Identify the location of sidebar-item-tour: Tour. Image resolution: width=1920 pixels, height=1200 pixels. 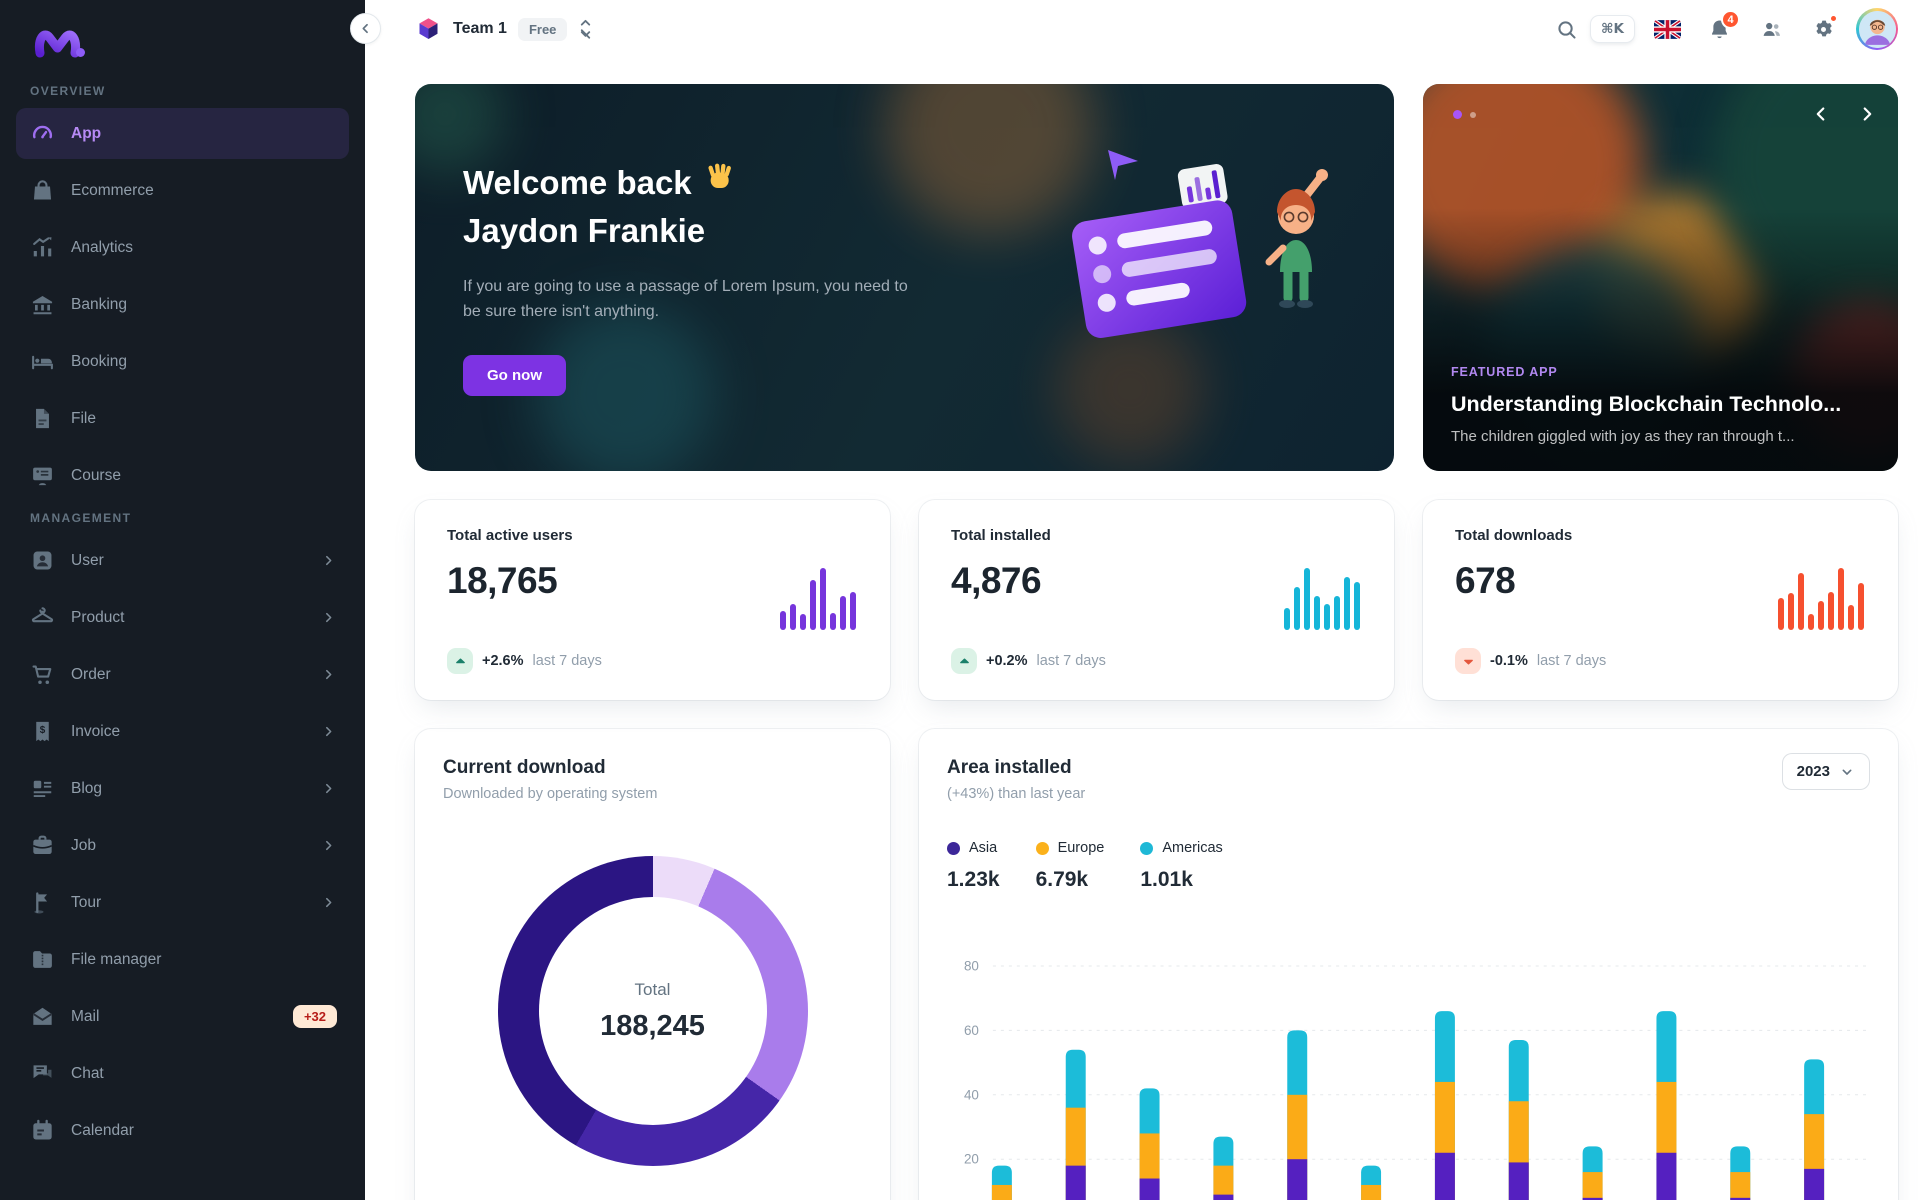
(182, 902).